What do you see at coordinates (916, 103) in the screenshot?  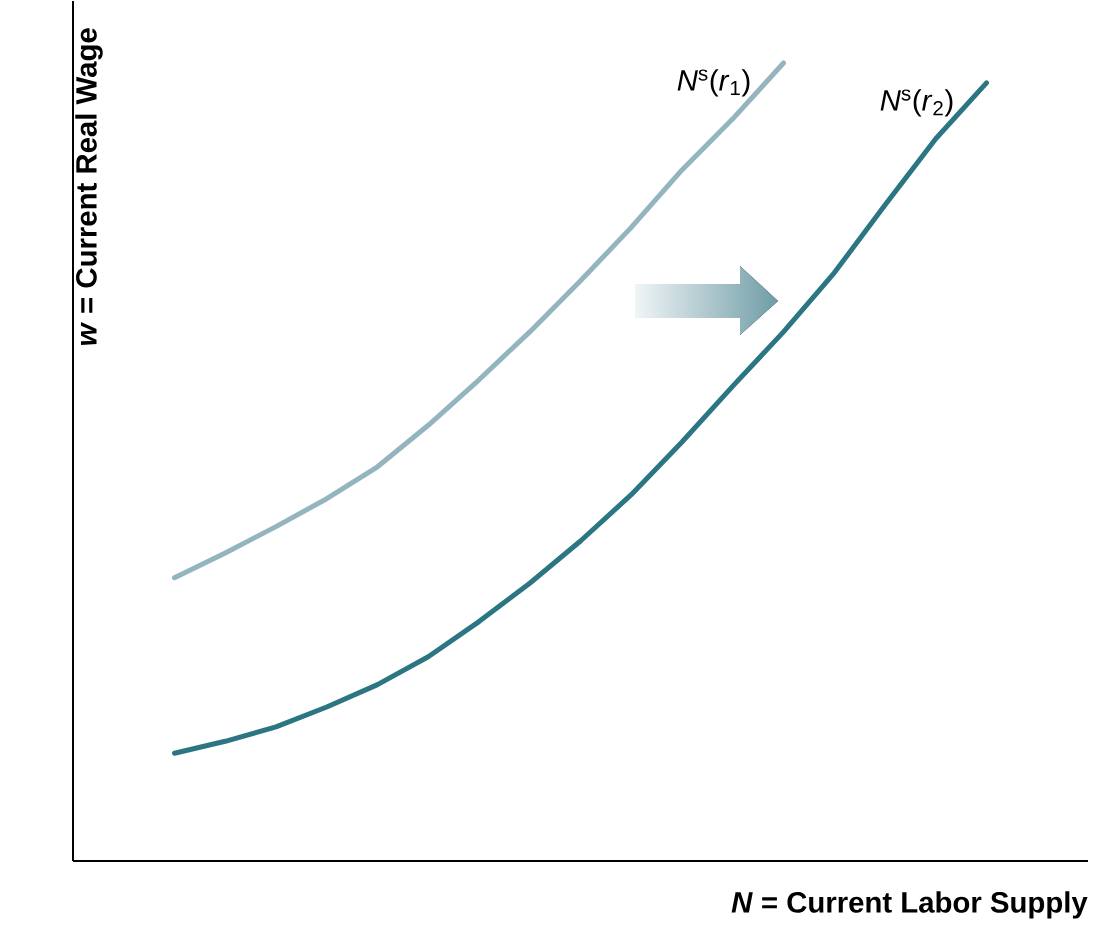 I see `series-label: N$^{s}$(r$_{2}$)` at bounding box center [916, 103].